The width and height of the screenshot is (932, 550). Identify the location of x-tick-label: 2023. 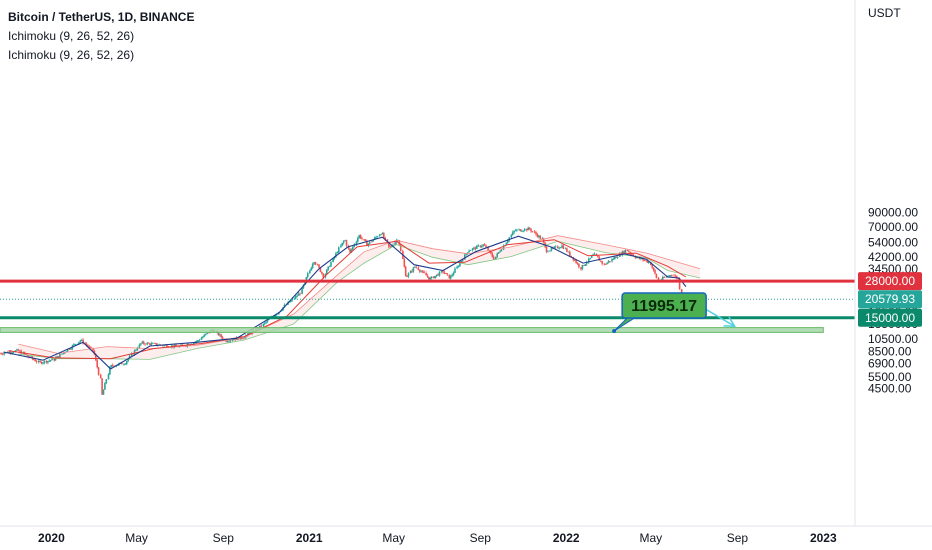
(823, 538).